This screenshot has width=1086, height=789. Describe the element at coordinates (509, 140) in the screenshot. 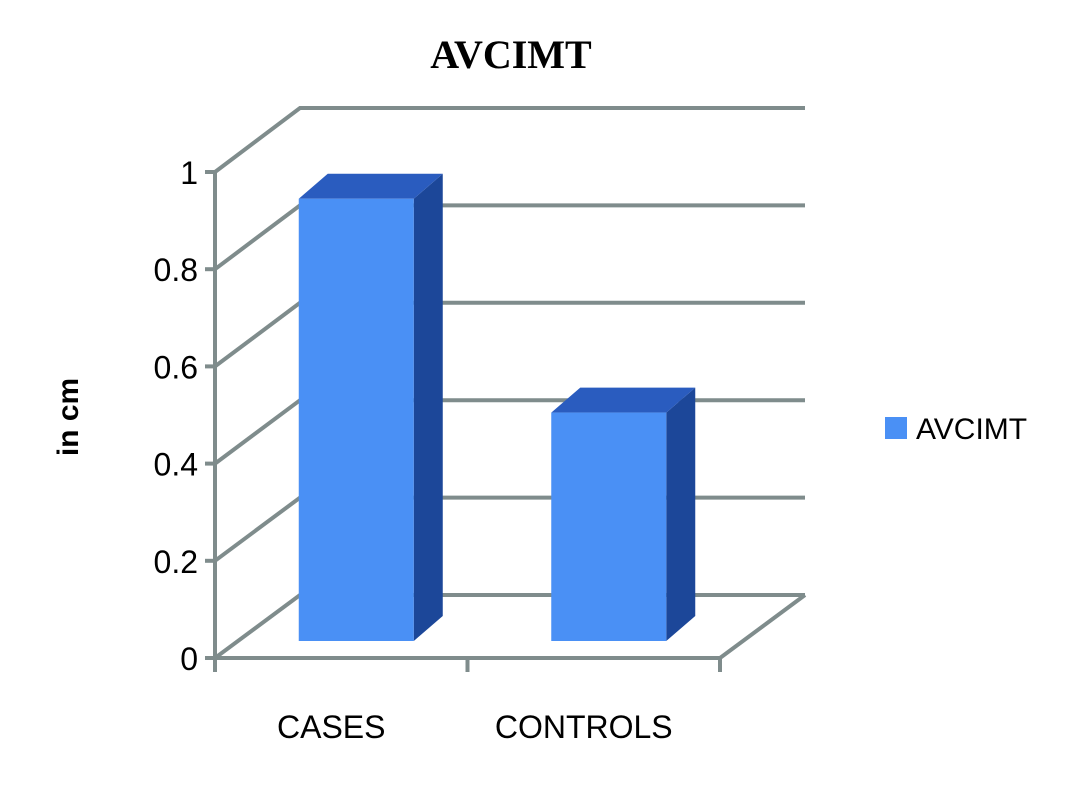

I see `gridline` at that location.